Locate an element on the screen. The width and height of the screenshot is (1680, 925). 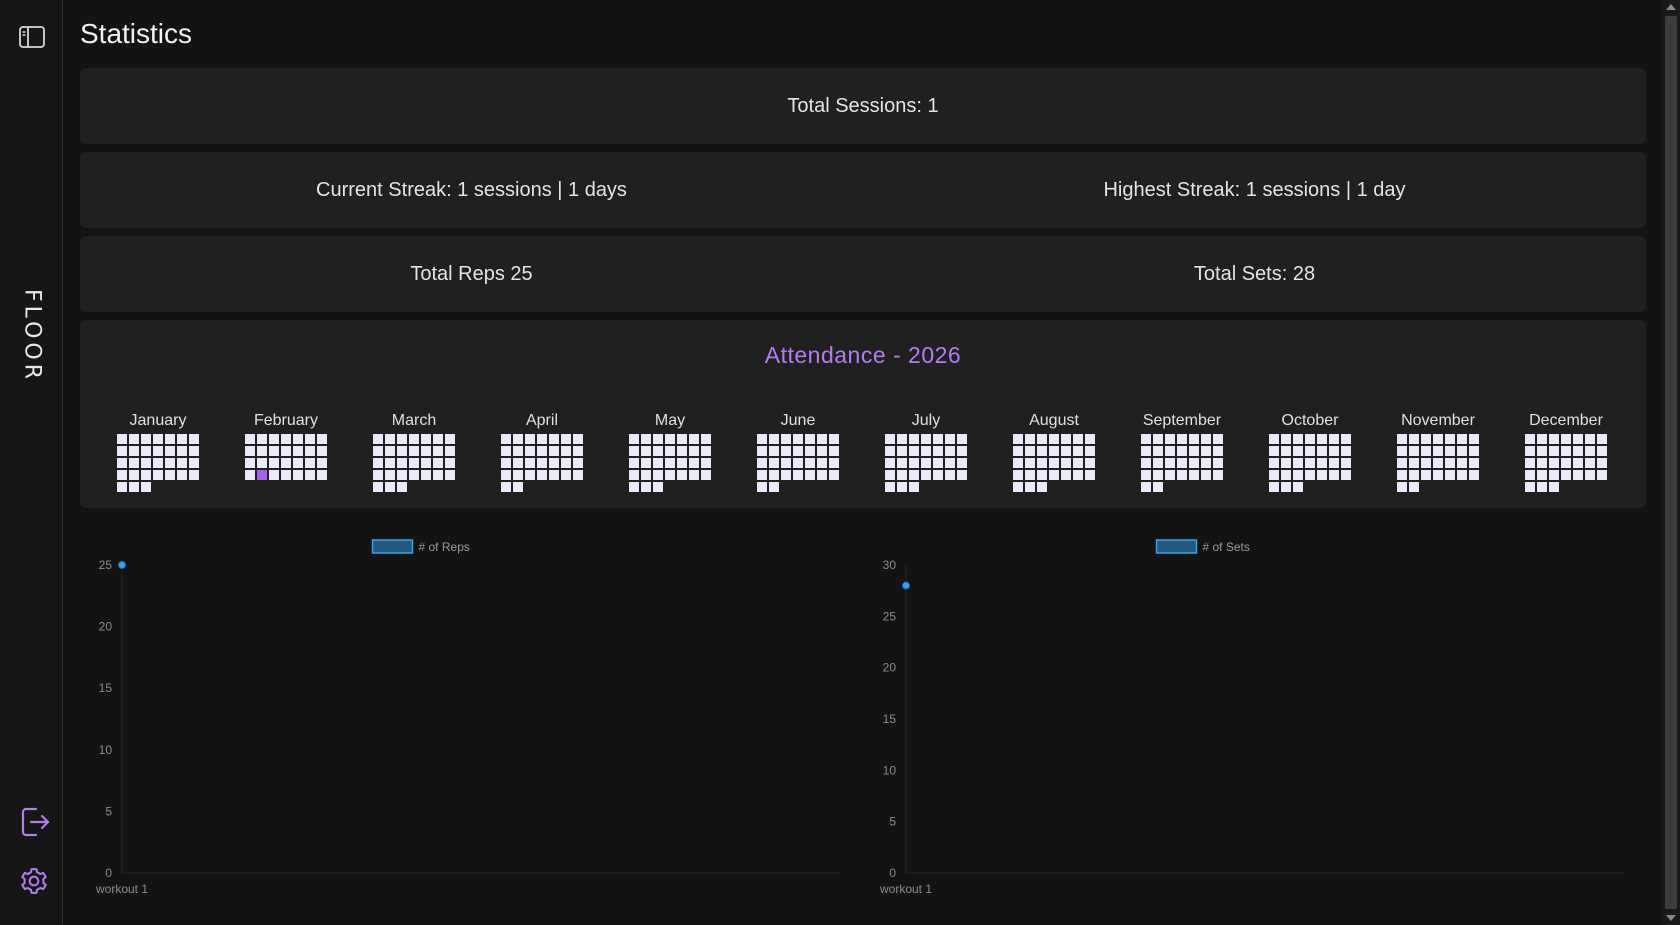
gear-icon is located at coordinates (34, 881).